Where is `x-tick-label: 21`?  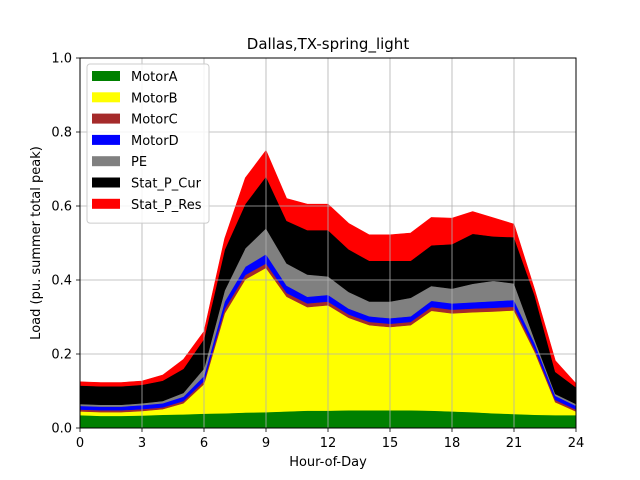 x-tick-label: 21 is located at coordinates (514, 443).